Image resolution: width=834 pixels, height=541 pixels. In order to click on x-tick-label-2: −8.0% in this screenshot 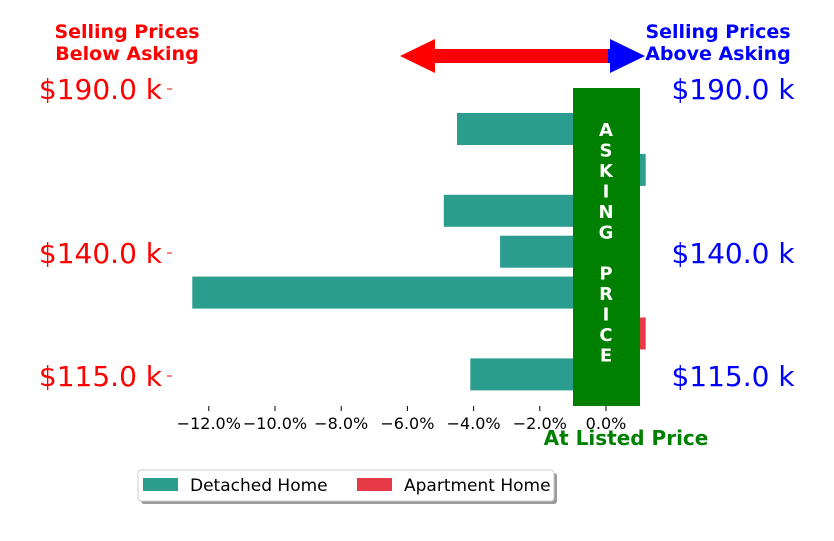, I will do `click(341, 423)`.